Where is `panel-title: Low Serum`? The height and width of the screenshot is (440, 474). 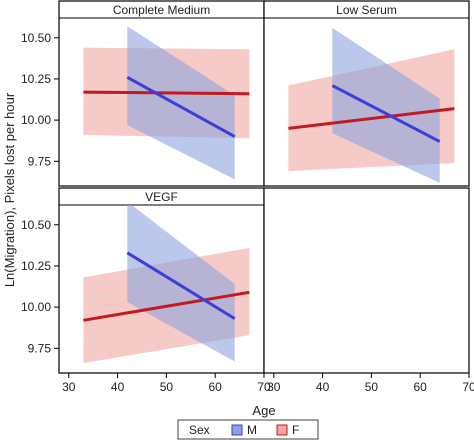
panel-title: Low Serum is located at coordinates (366, 10).